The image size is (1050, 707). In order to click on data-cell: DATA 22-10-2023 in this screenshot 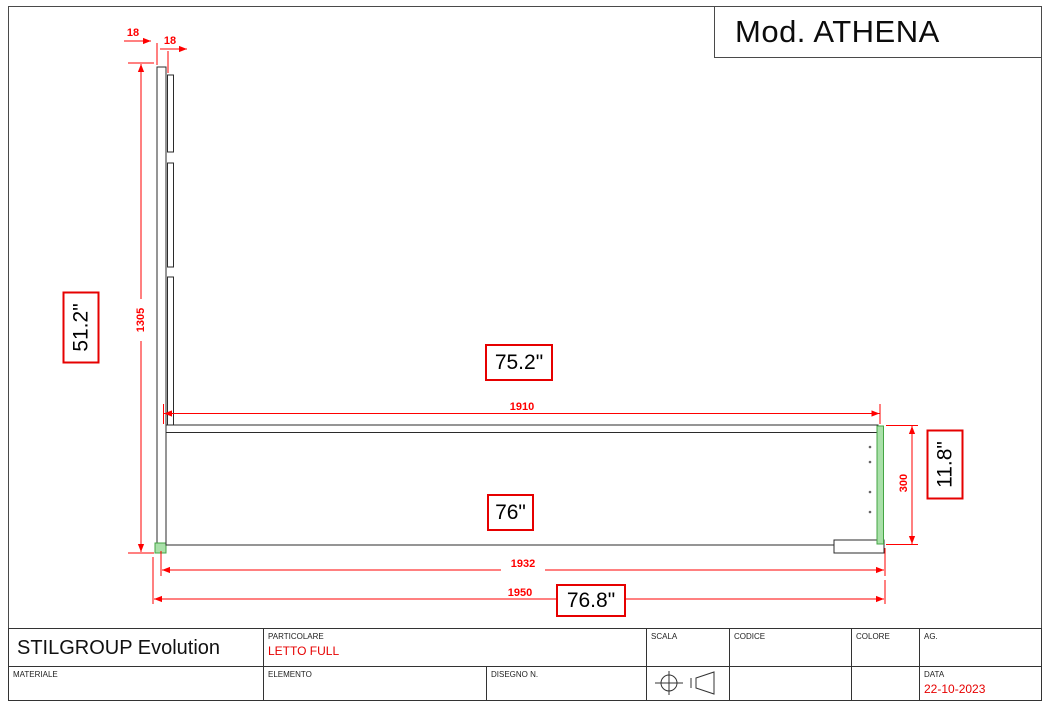, I will do `click(980, 683)`.